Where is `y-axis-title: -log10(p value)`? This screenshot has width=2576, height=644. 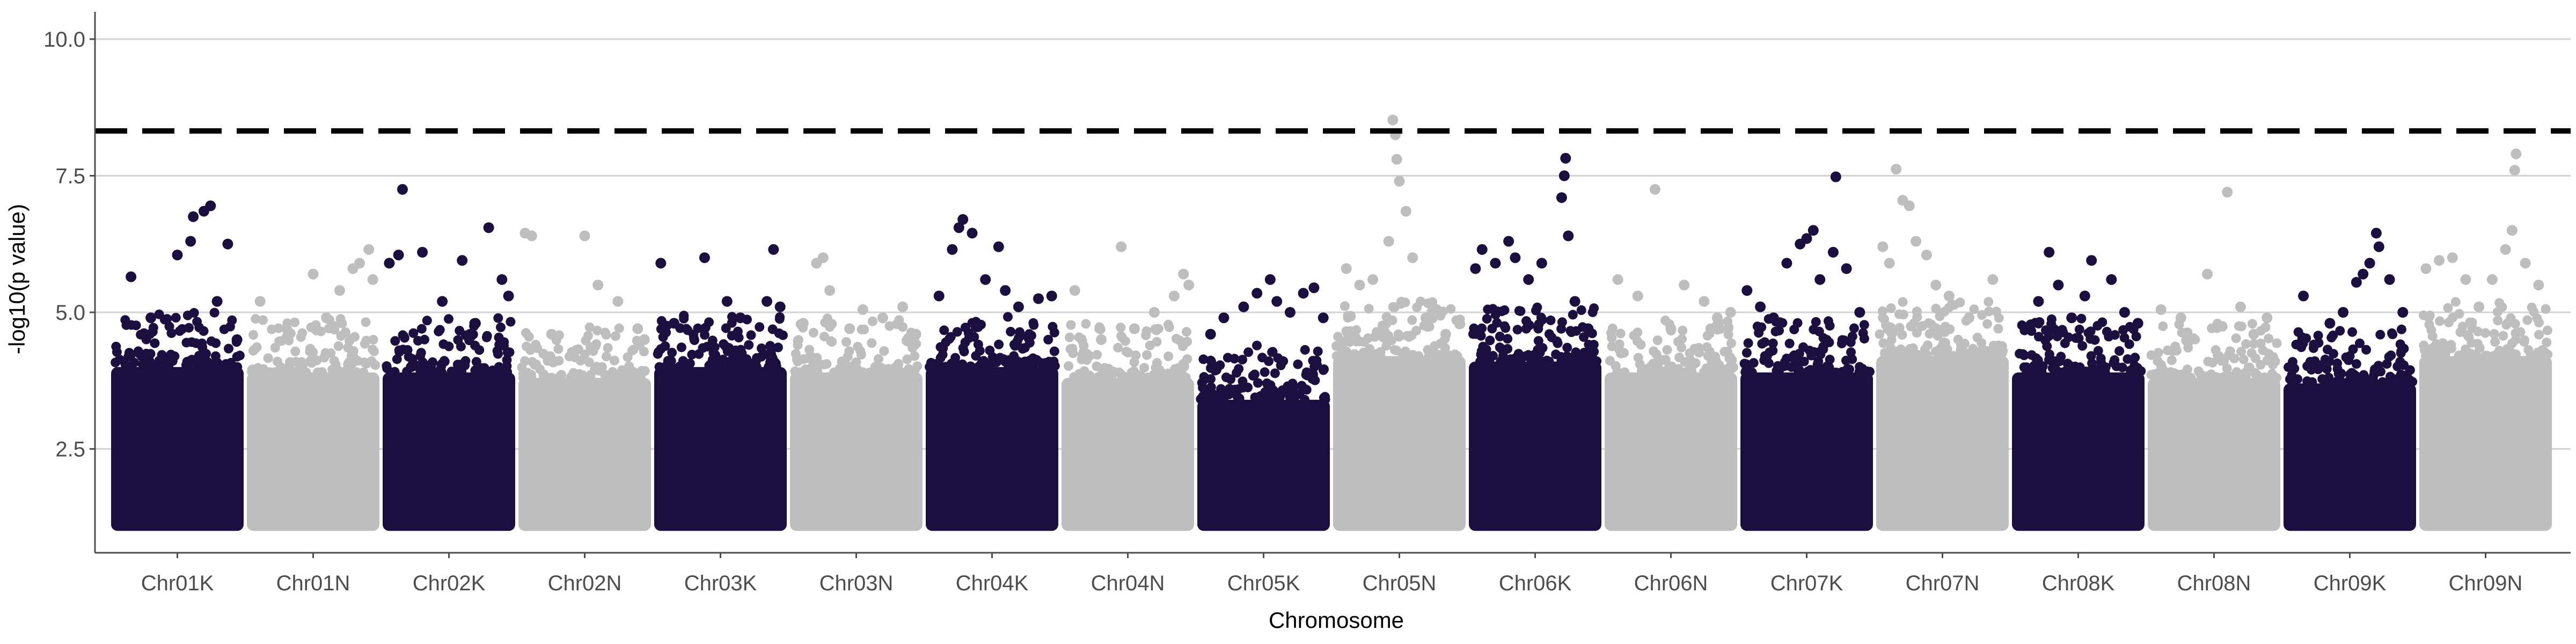 y-axis-title: -log10(p value) is located at coordinates (17, 279).